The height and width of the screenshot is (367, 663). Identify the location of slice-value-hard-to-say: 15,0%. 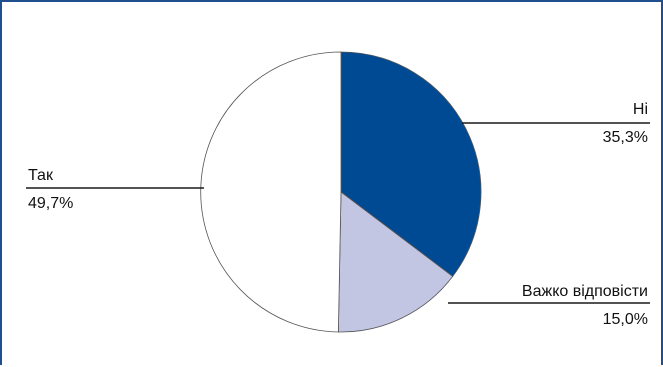
(625, 319).